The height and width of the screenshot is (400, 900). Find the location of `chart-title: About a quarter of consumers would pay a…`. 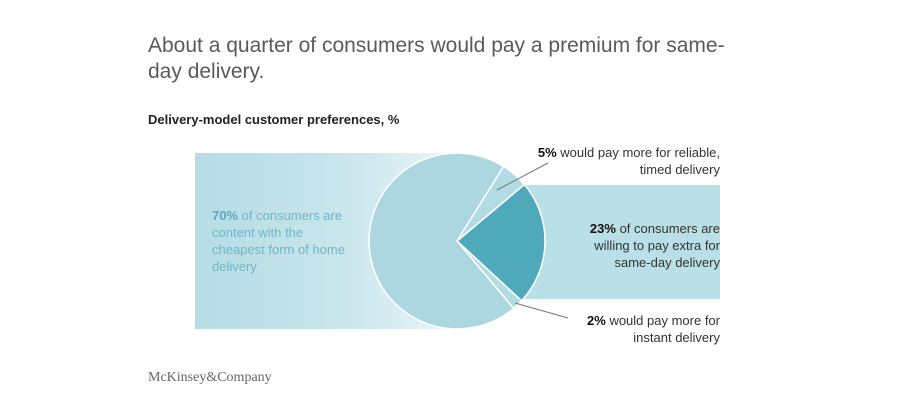

chart-title: About a quarter of consumers would pay a… is located at coordinates (436, 58).